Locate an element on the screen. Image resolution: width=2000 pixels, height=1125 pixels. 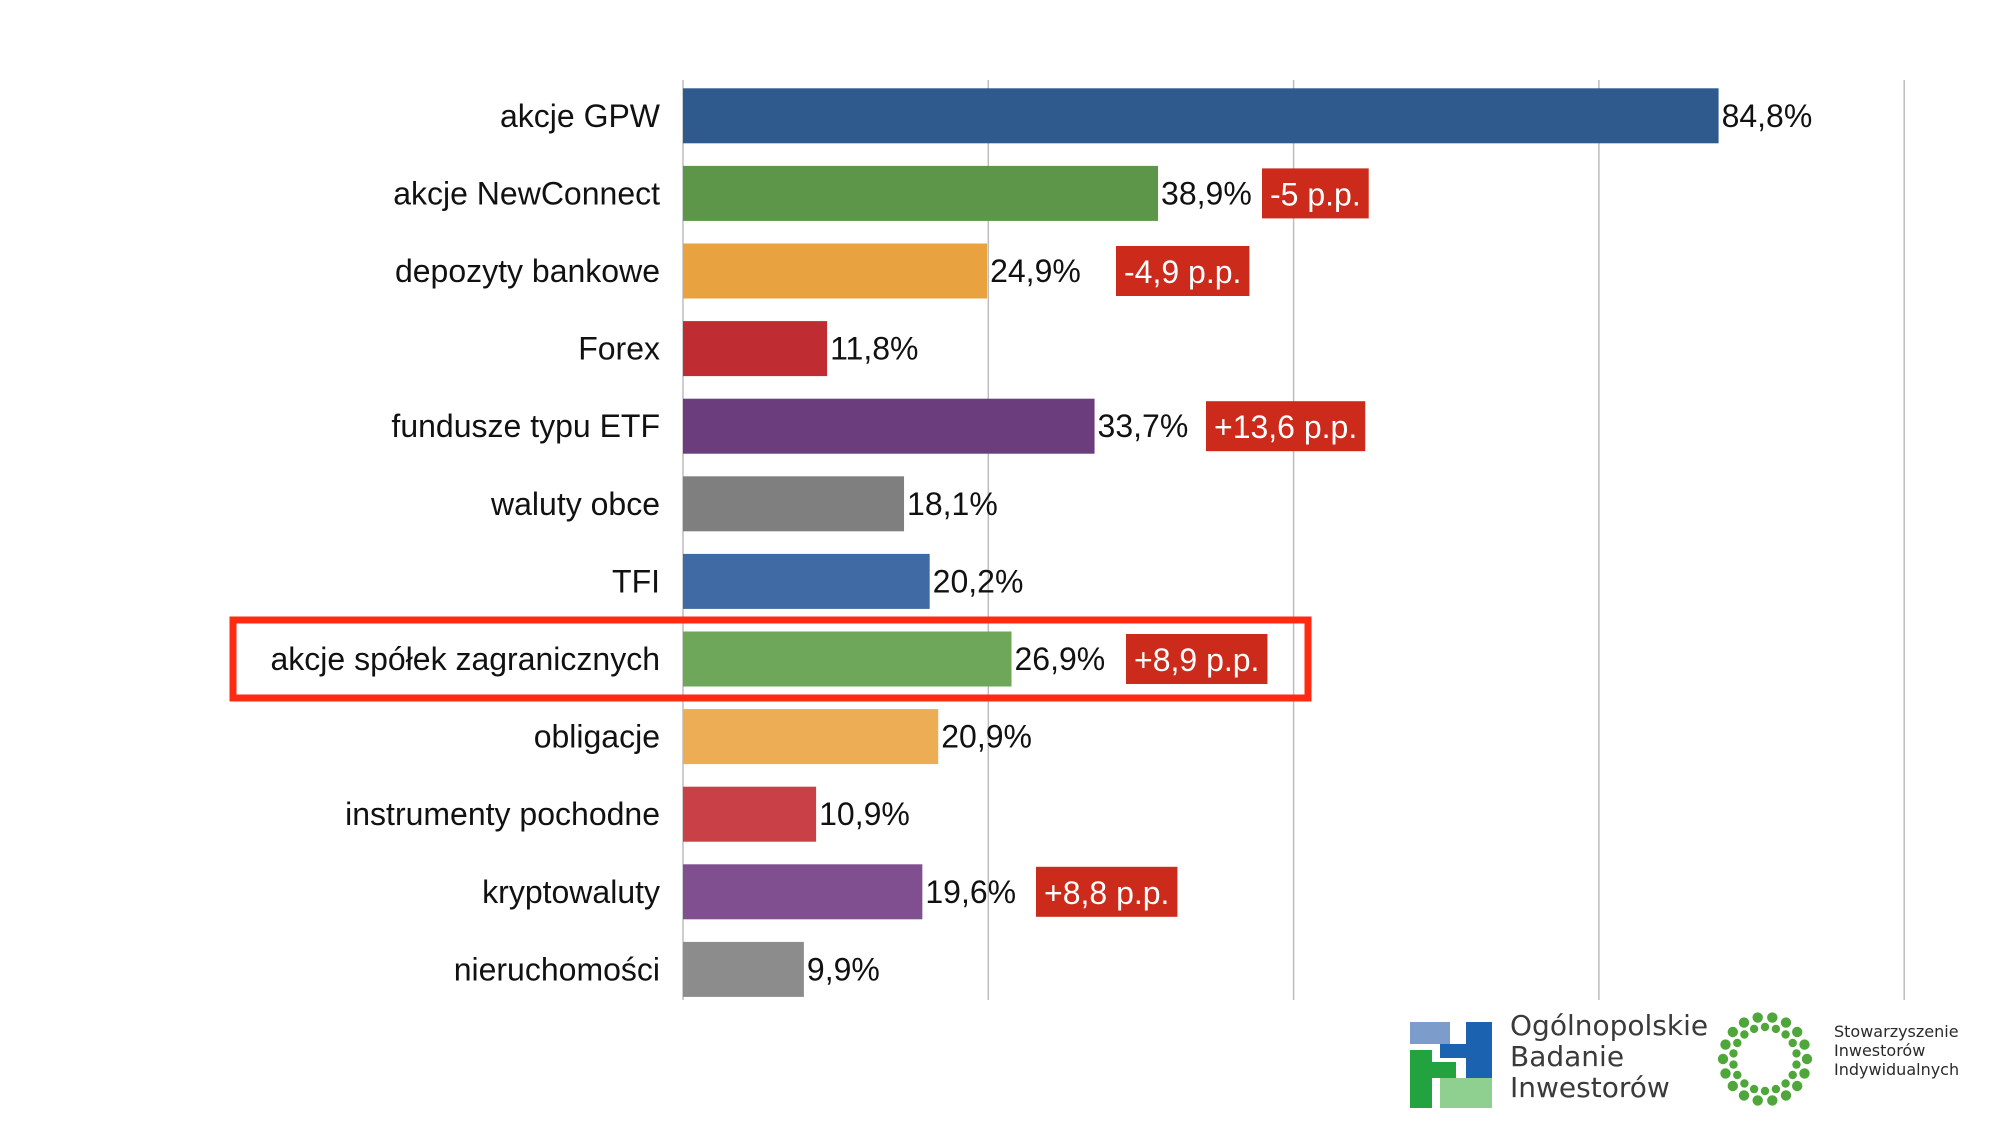
value-label: 9,9% is located at coordinates (843, 969).